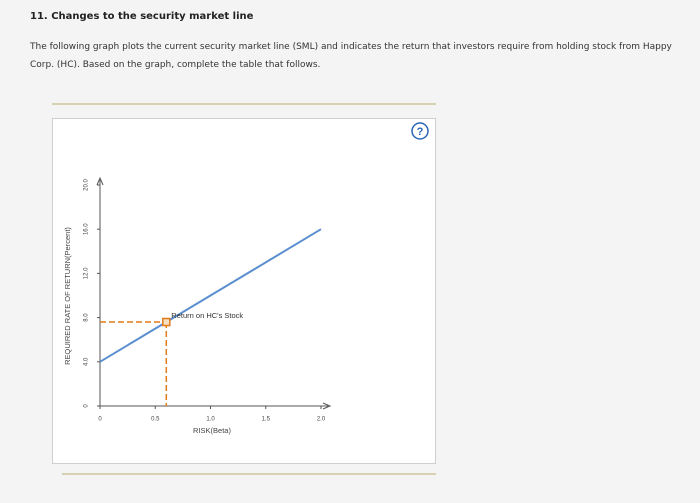  What do you see at coordinates (266, 420) in the screenshot?
I see `x-tick-label: 1.5` at bounding box center [266, 420].